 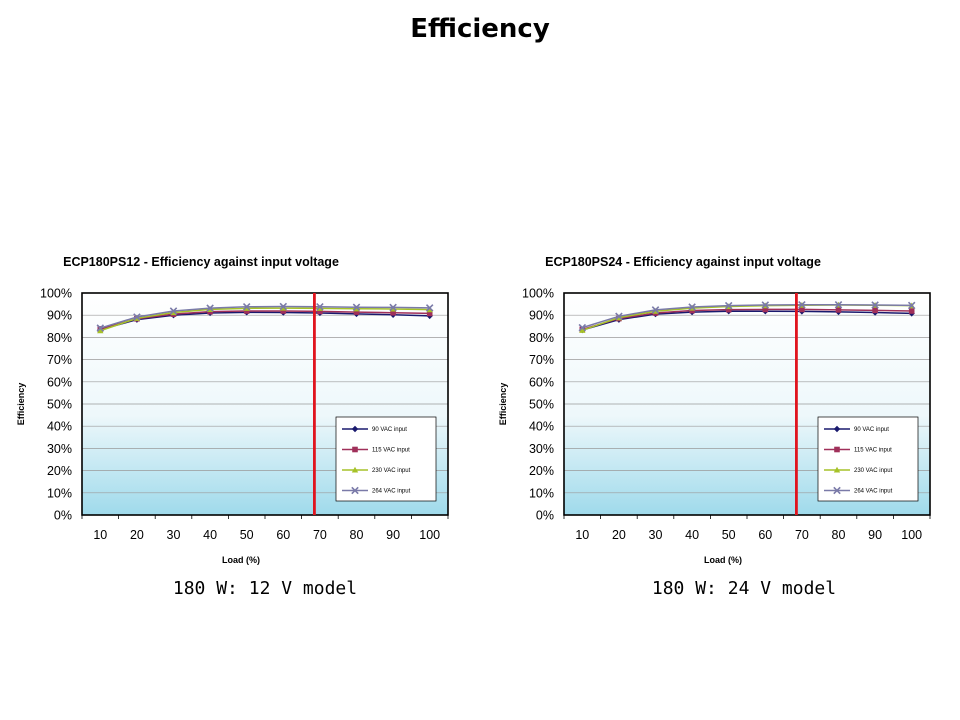 I want to click on x-tick-label: 30, so click(x=656, y=535).